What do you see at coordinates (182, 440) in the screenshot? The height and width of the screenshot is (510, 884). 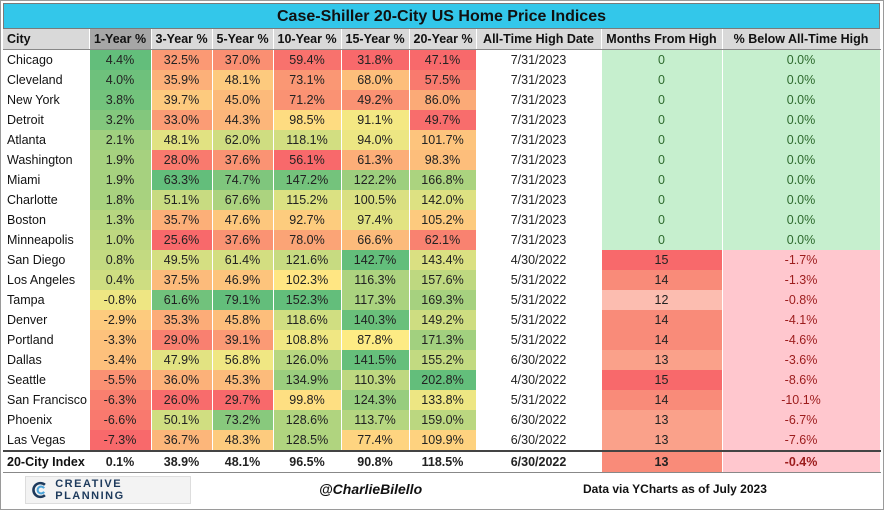 I see `cell-y3: 36.7%` at bounding box center [182, 440].